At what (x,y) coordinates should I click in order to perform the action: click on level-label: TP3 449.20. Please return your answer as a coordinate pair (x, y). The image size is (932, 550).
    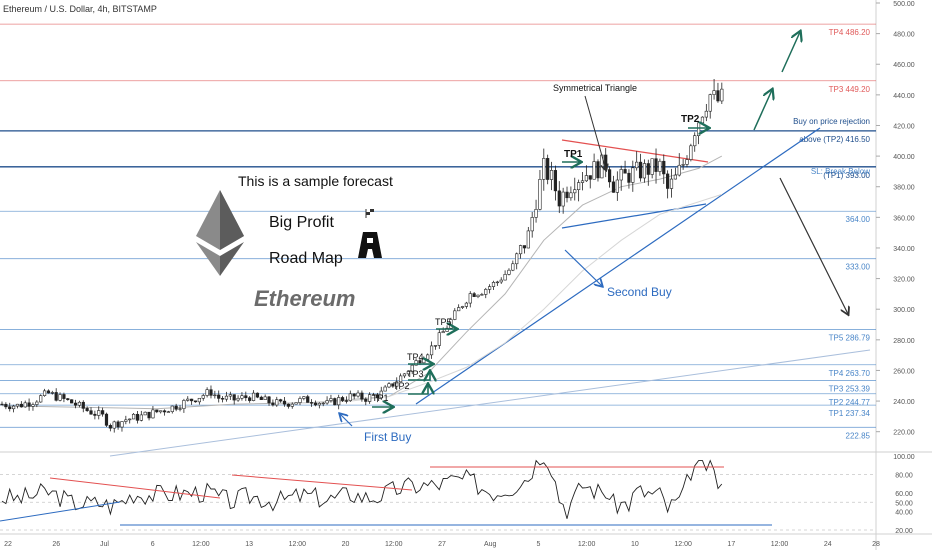
    Looking at the image, I should click on (850, 89).